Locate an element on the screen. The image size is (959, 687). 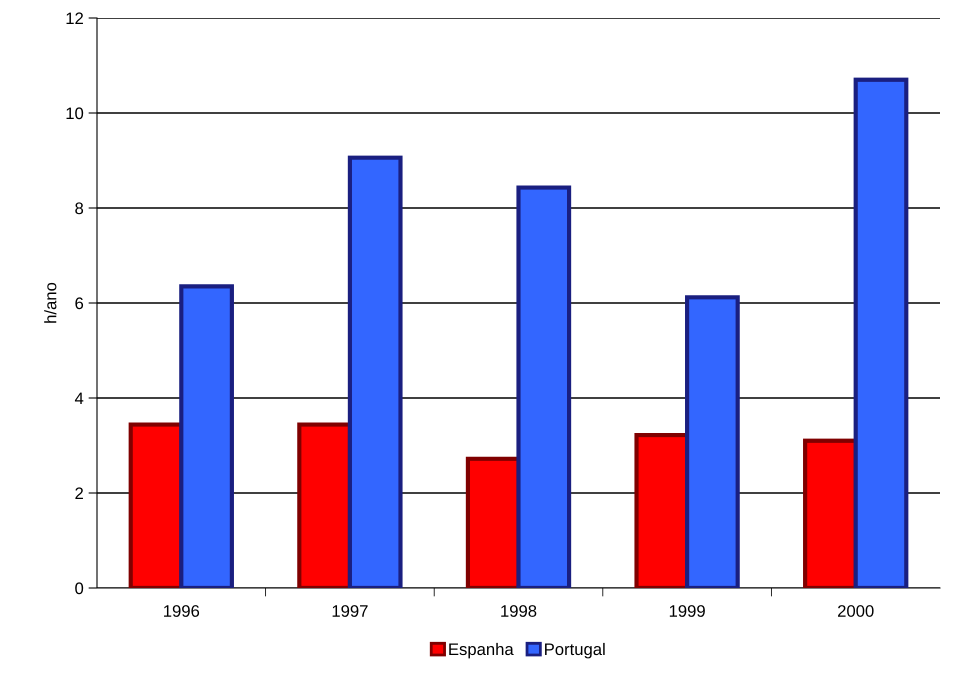
y-tick-label: 4 is located at coordinates (79, 398).